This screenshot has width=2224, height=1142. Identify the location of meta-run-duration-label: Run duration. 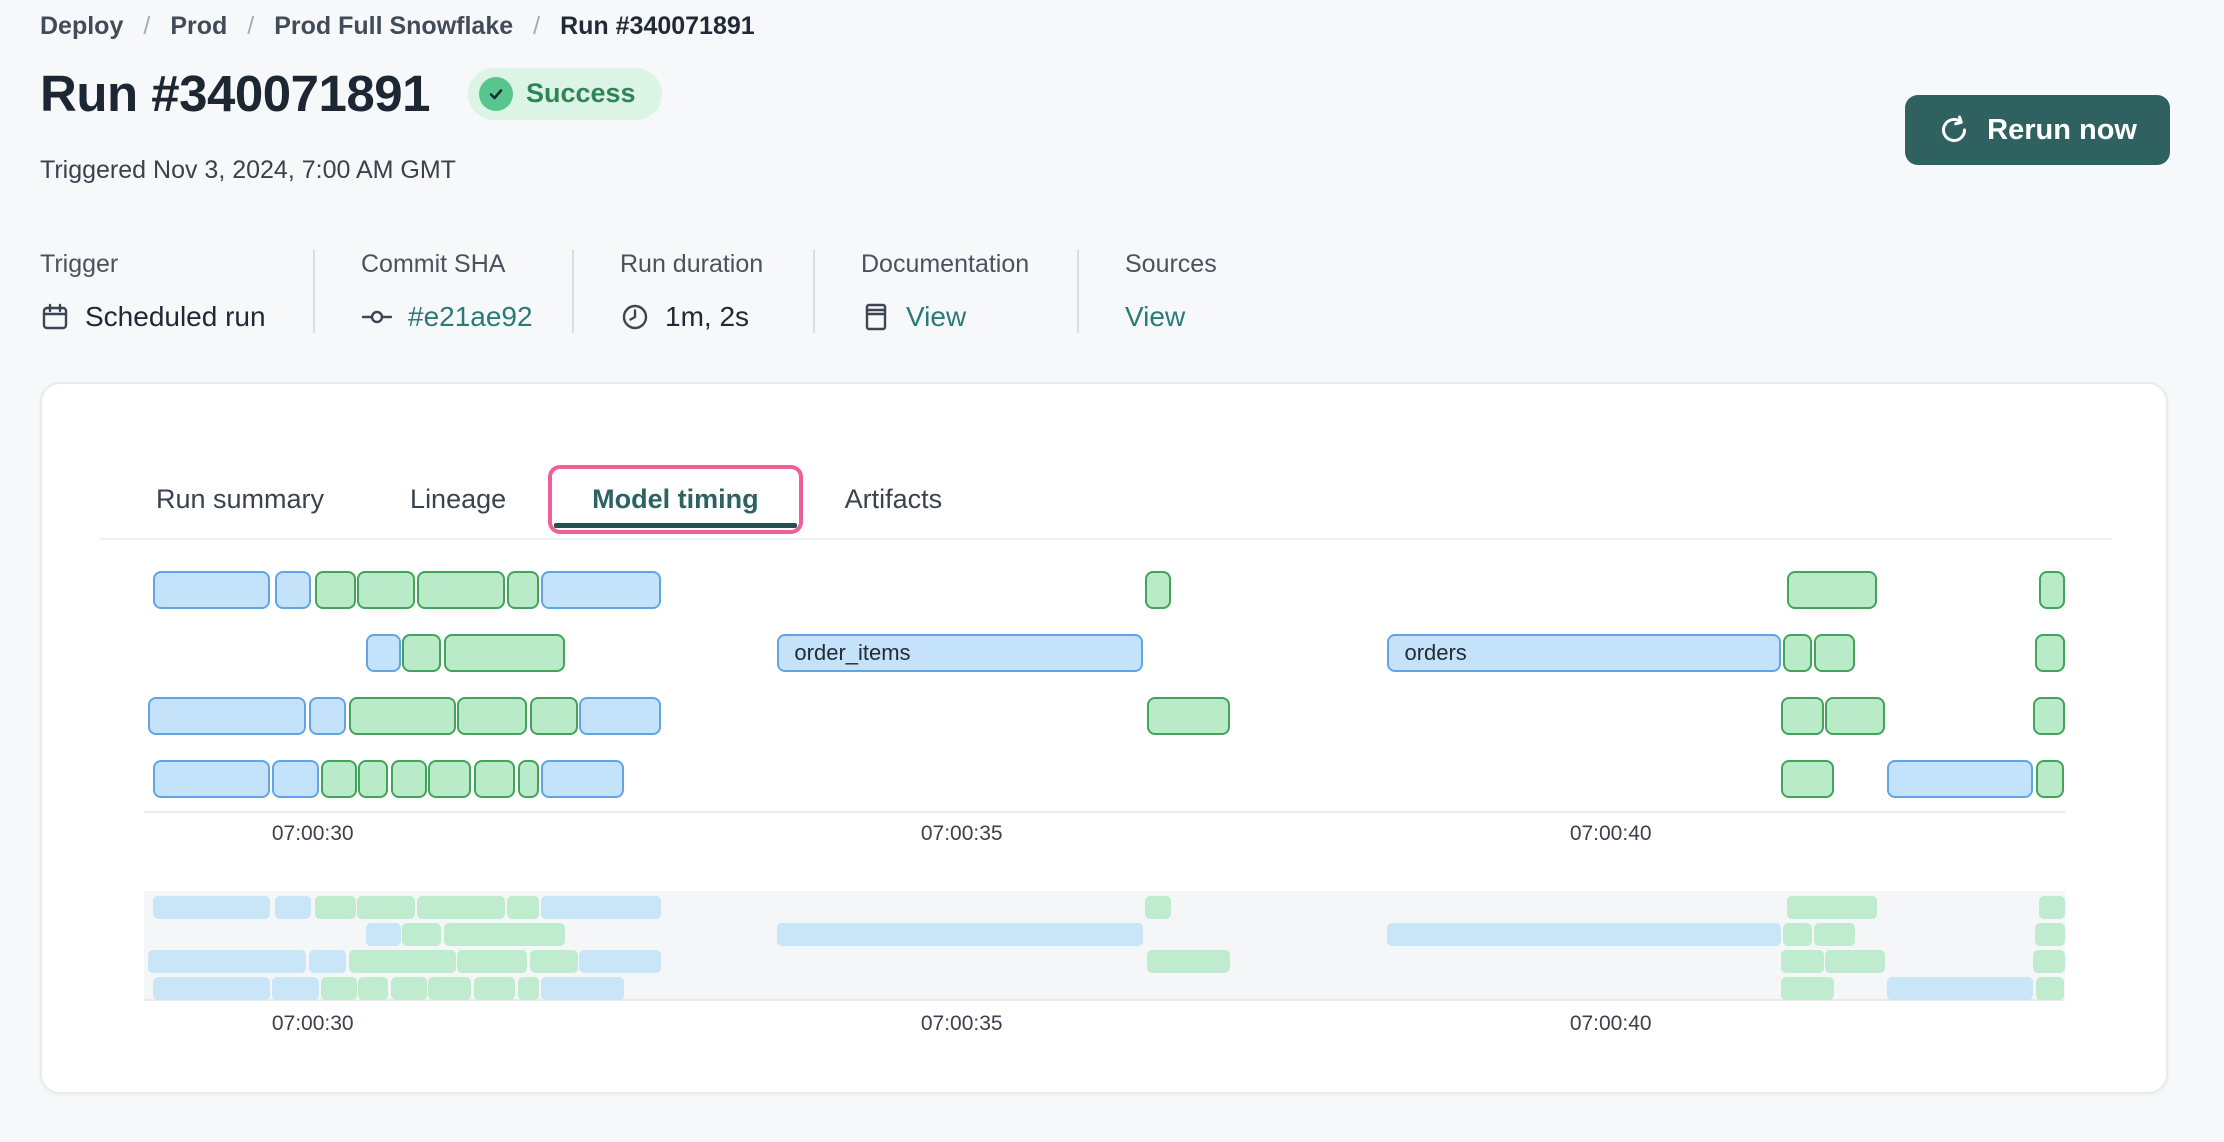
(692, 264).